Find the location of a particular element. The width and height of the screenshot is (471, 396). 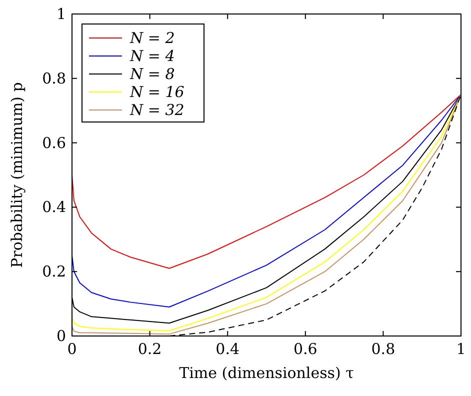

y-tick-label: 0 is located at coordinates (61, 336).